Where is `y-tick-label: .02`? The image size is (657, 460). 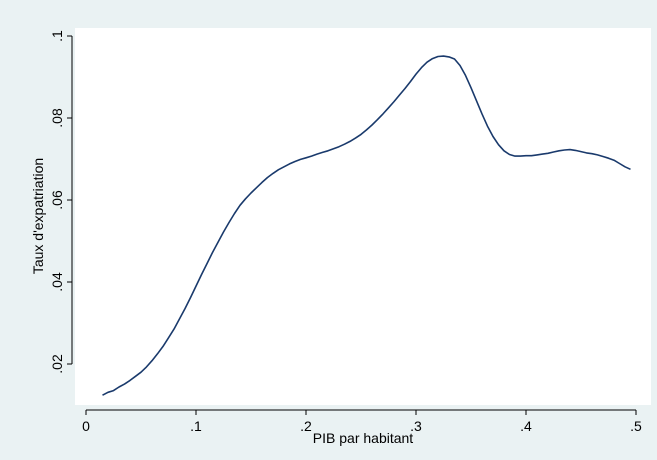 y-tick-label: .02 is located at coordinates (57, 364).